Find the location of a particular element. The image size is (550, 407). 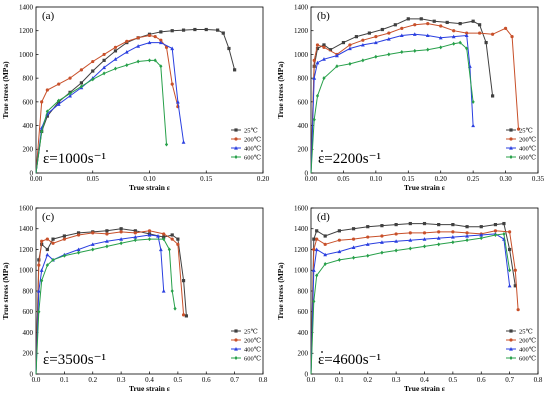

x-tick-label: 0.8 is located at coordinates (538, 380).